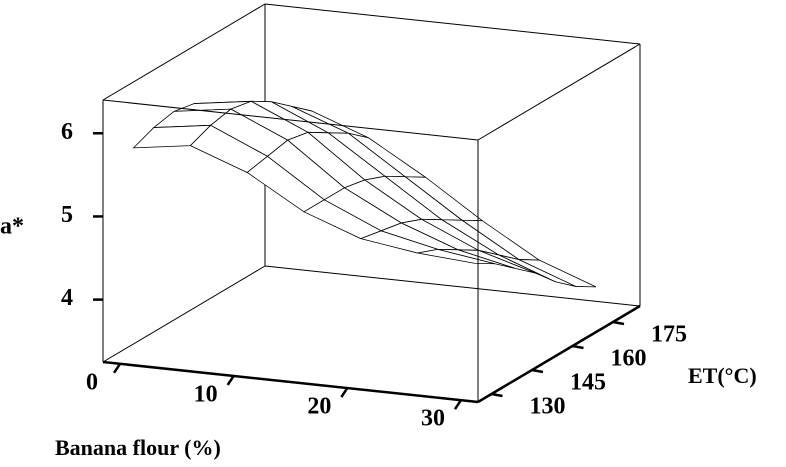 This screenshot has width=786, height=467. What do you see at coordinates (548, 407) in the screenshot?
I see `y-tick-label: 130` at bounding box center [548, 407].